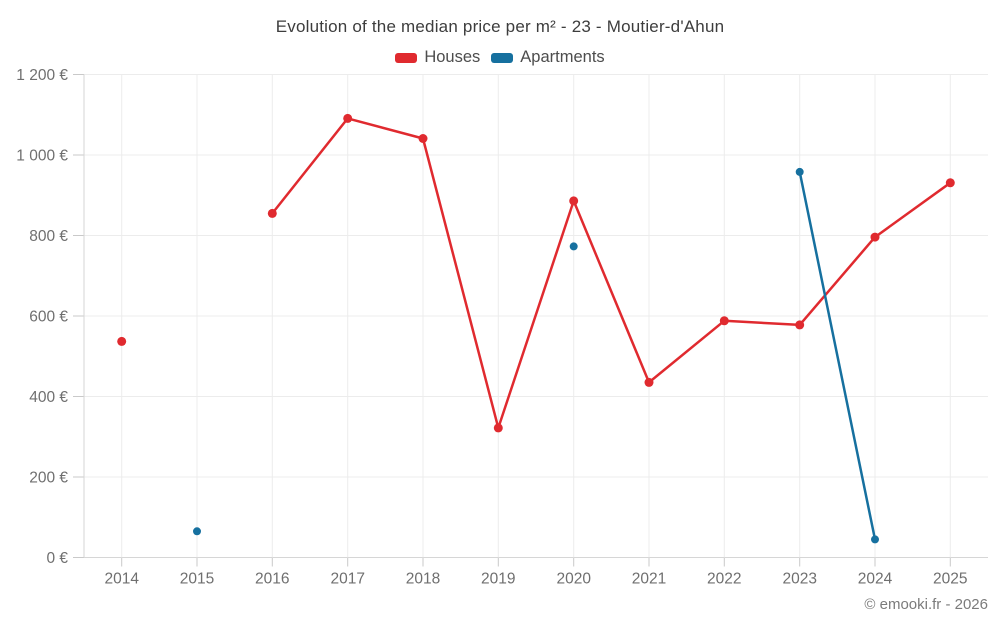 This screenshot has height=625, width=1000. I want to click on legend: Houses Apartments, so click(500, 57).